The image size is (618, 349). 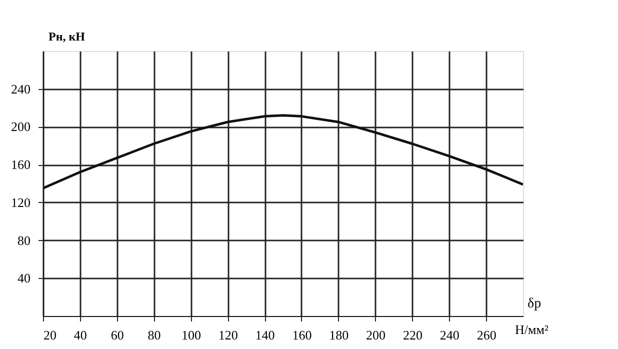 What do you see at coordinates (376, 335) in the screenshot?
I see `x-tick-label: 200` at bounding box center [376, 335].